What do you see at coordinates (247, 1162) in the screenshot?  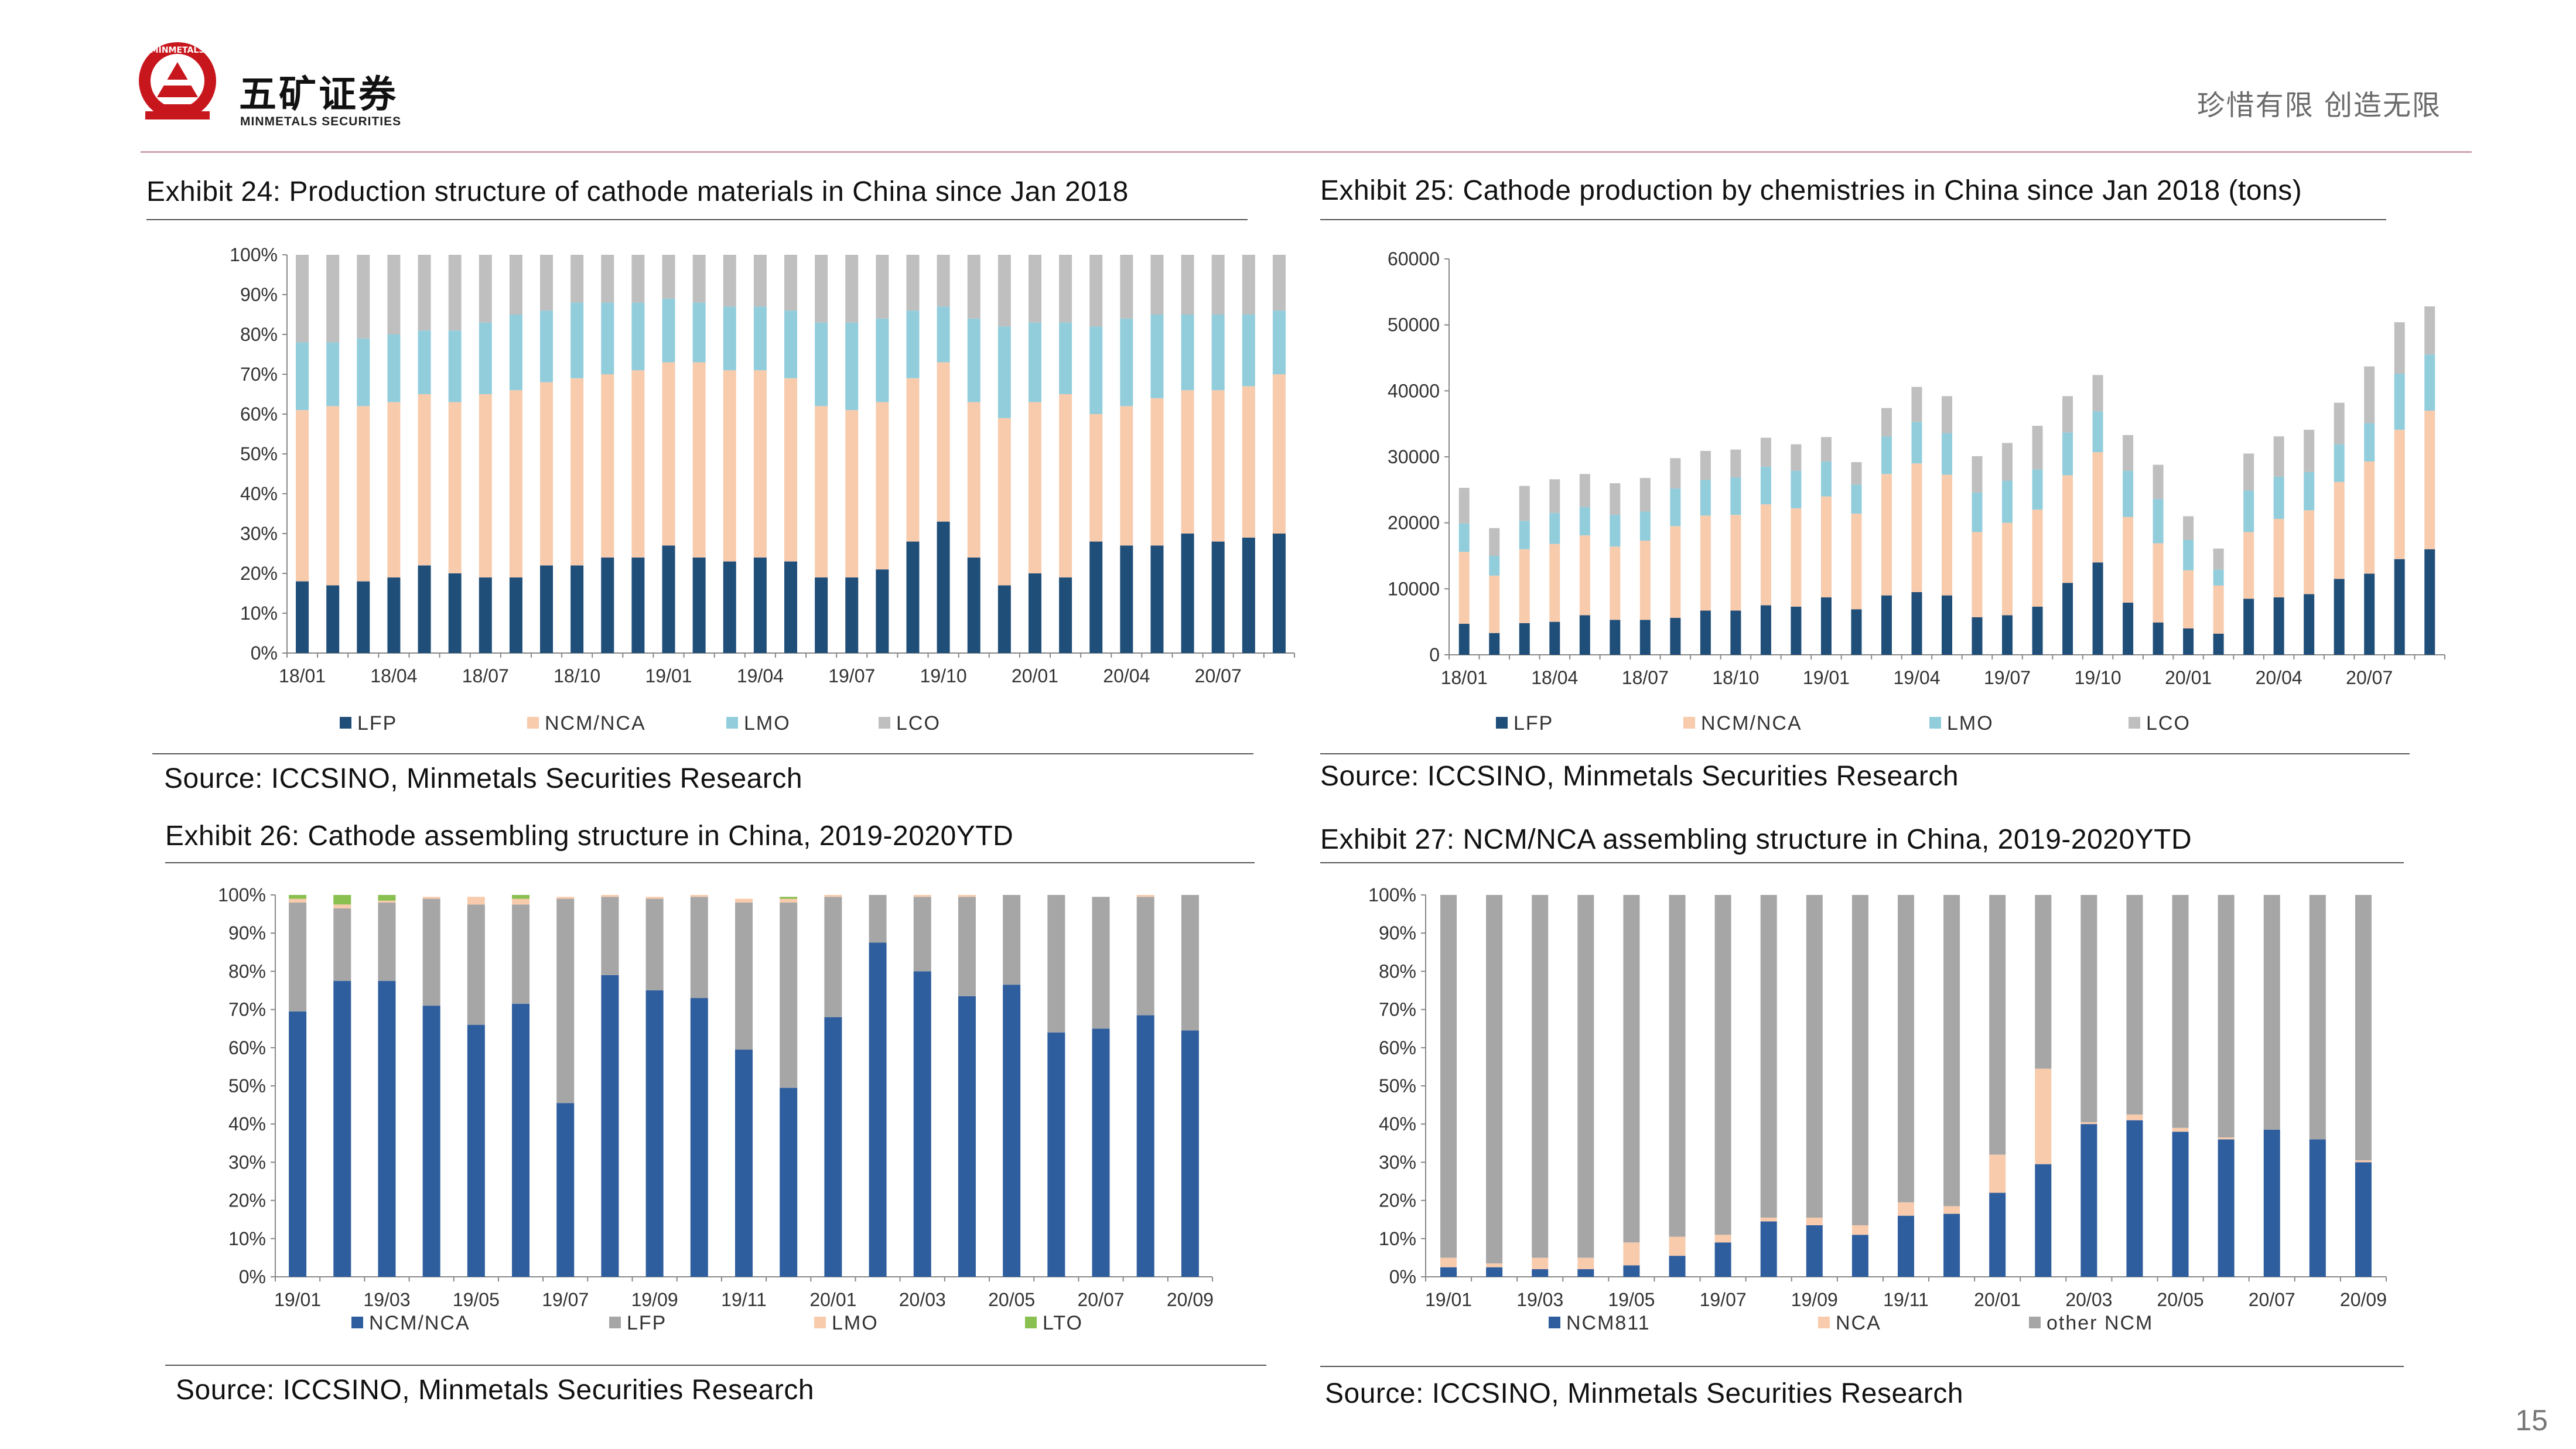 I see `y-tick-label: 30%` at bounding box center [247, 1162].